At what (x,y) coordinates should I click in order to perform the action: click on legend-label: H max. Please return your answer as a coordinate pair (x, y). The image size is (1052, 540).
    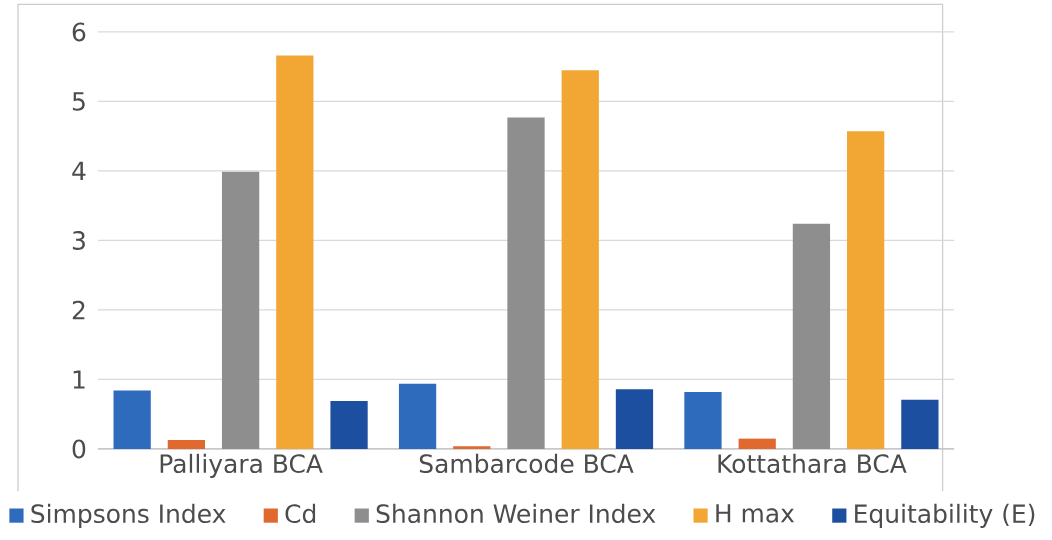
    Looking at the image, I should click on (755, 513).